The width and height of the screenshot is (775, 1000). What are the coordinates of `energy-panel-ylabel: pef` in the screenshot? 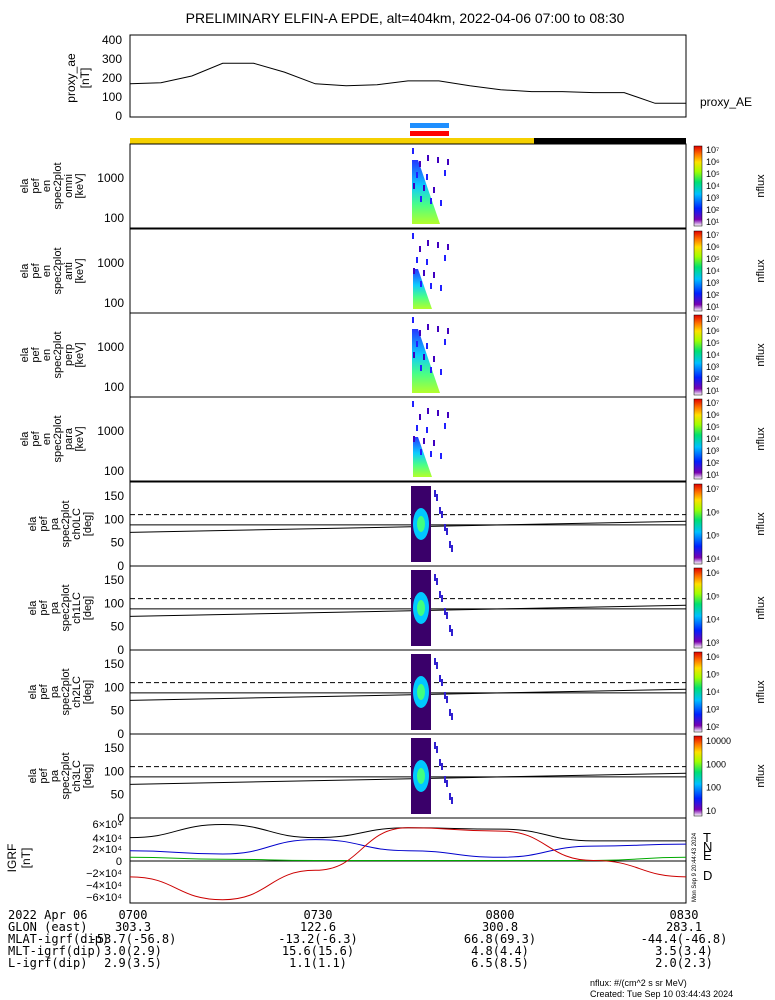 It's located at (36, 438).